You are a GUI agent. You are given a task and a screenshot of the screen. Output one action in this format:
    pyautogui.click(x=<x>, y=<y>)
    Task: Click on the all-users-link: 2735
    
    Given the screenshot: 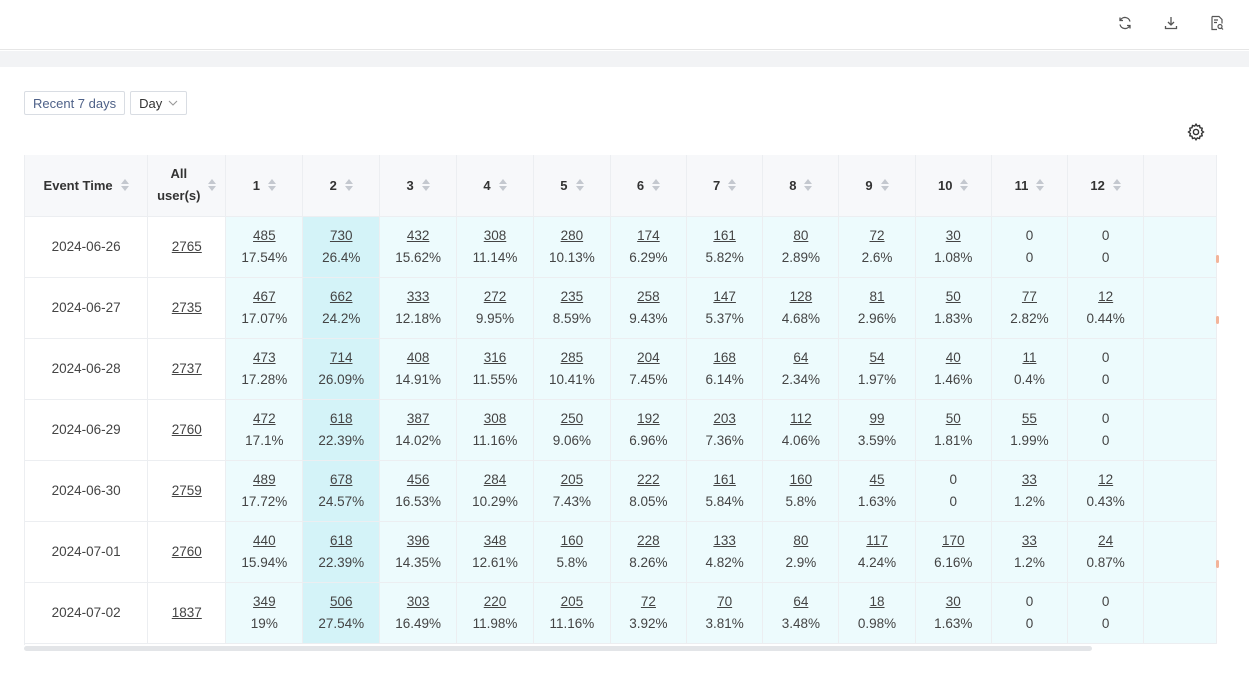 What is the action you would take?
    pyautogui.click(x=186, y=307)
    